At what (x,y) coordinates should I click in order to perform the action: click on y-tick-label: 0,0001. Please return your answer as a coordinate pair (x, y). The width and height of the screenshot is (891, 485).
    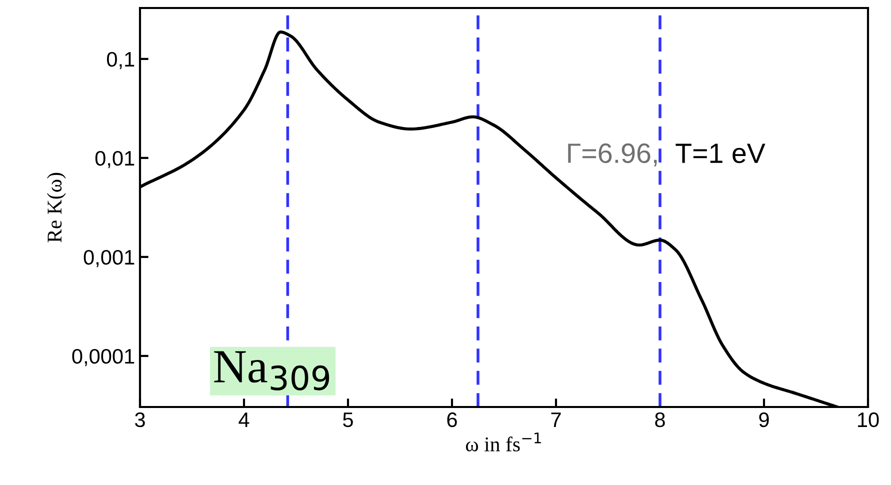
    Looking at the image, I should click on (103, 357).